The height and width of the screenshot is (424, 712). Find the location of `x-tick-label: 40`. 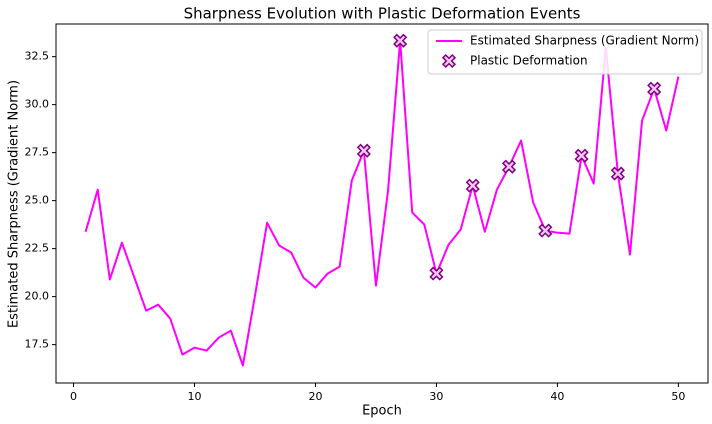

x-tick-label: 40 is located at coordinates (557, 396).